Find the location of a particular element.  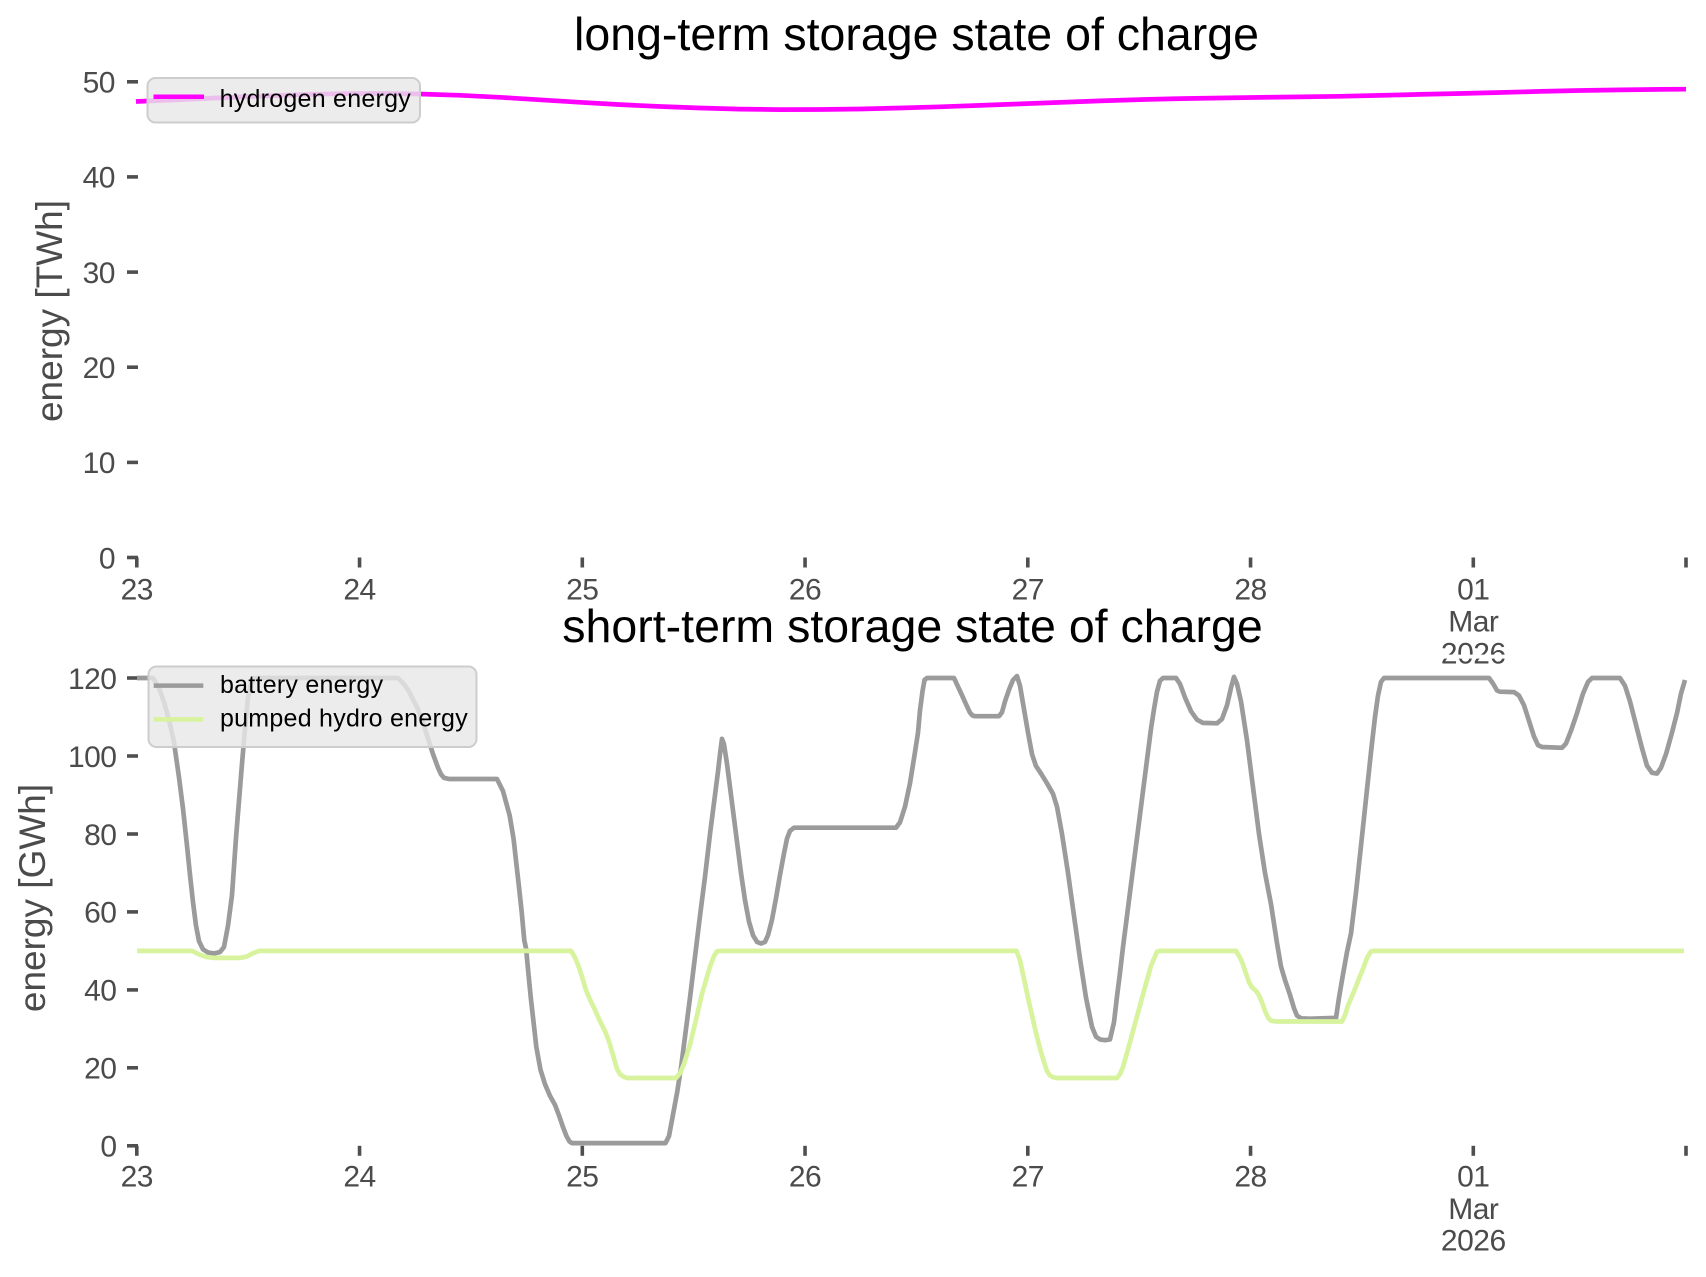

svg-text: 10 is located at coordinates (99, 463).